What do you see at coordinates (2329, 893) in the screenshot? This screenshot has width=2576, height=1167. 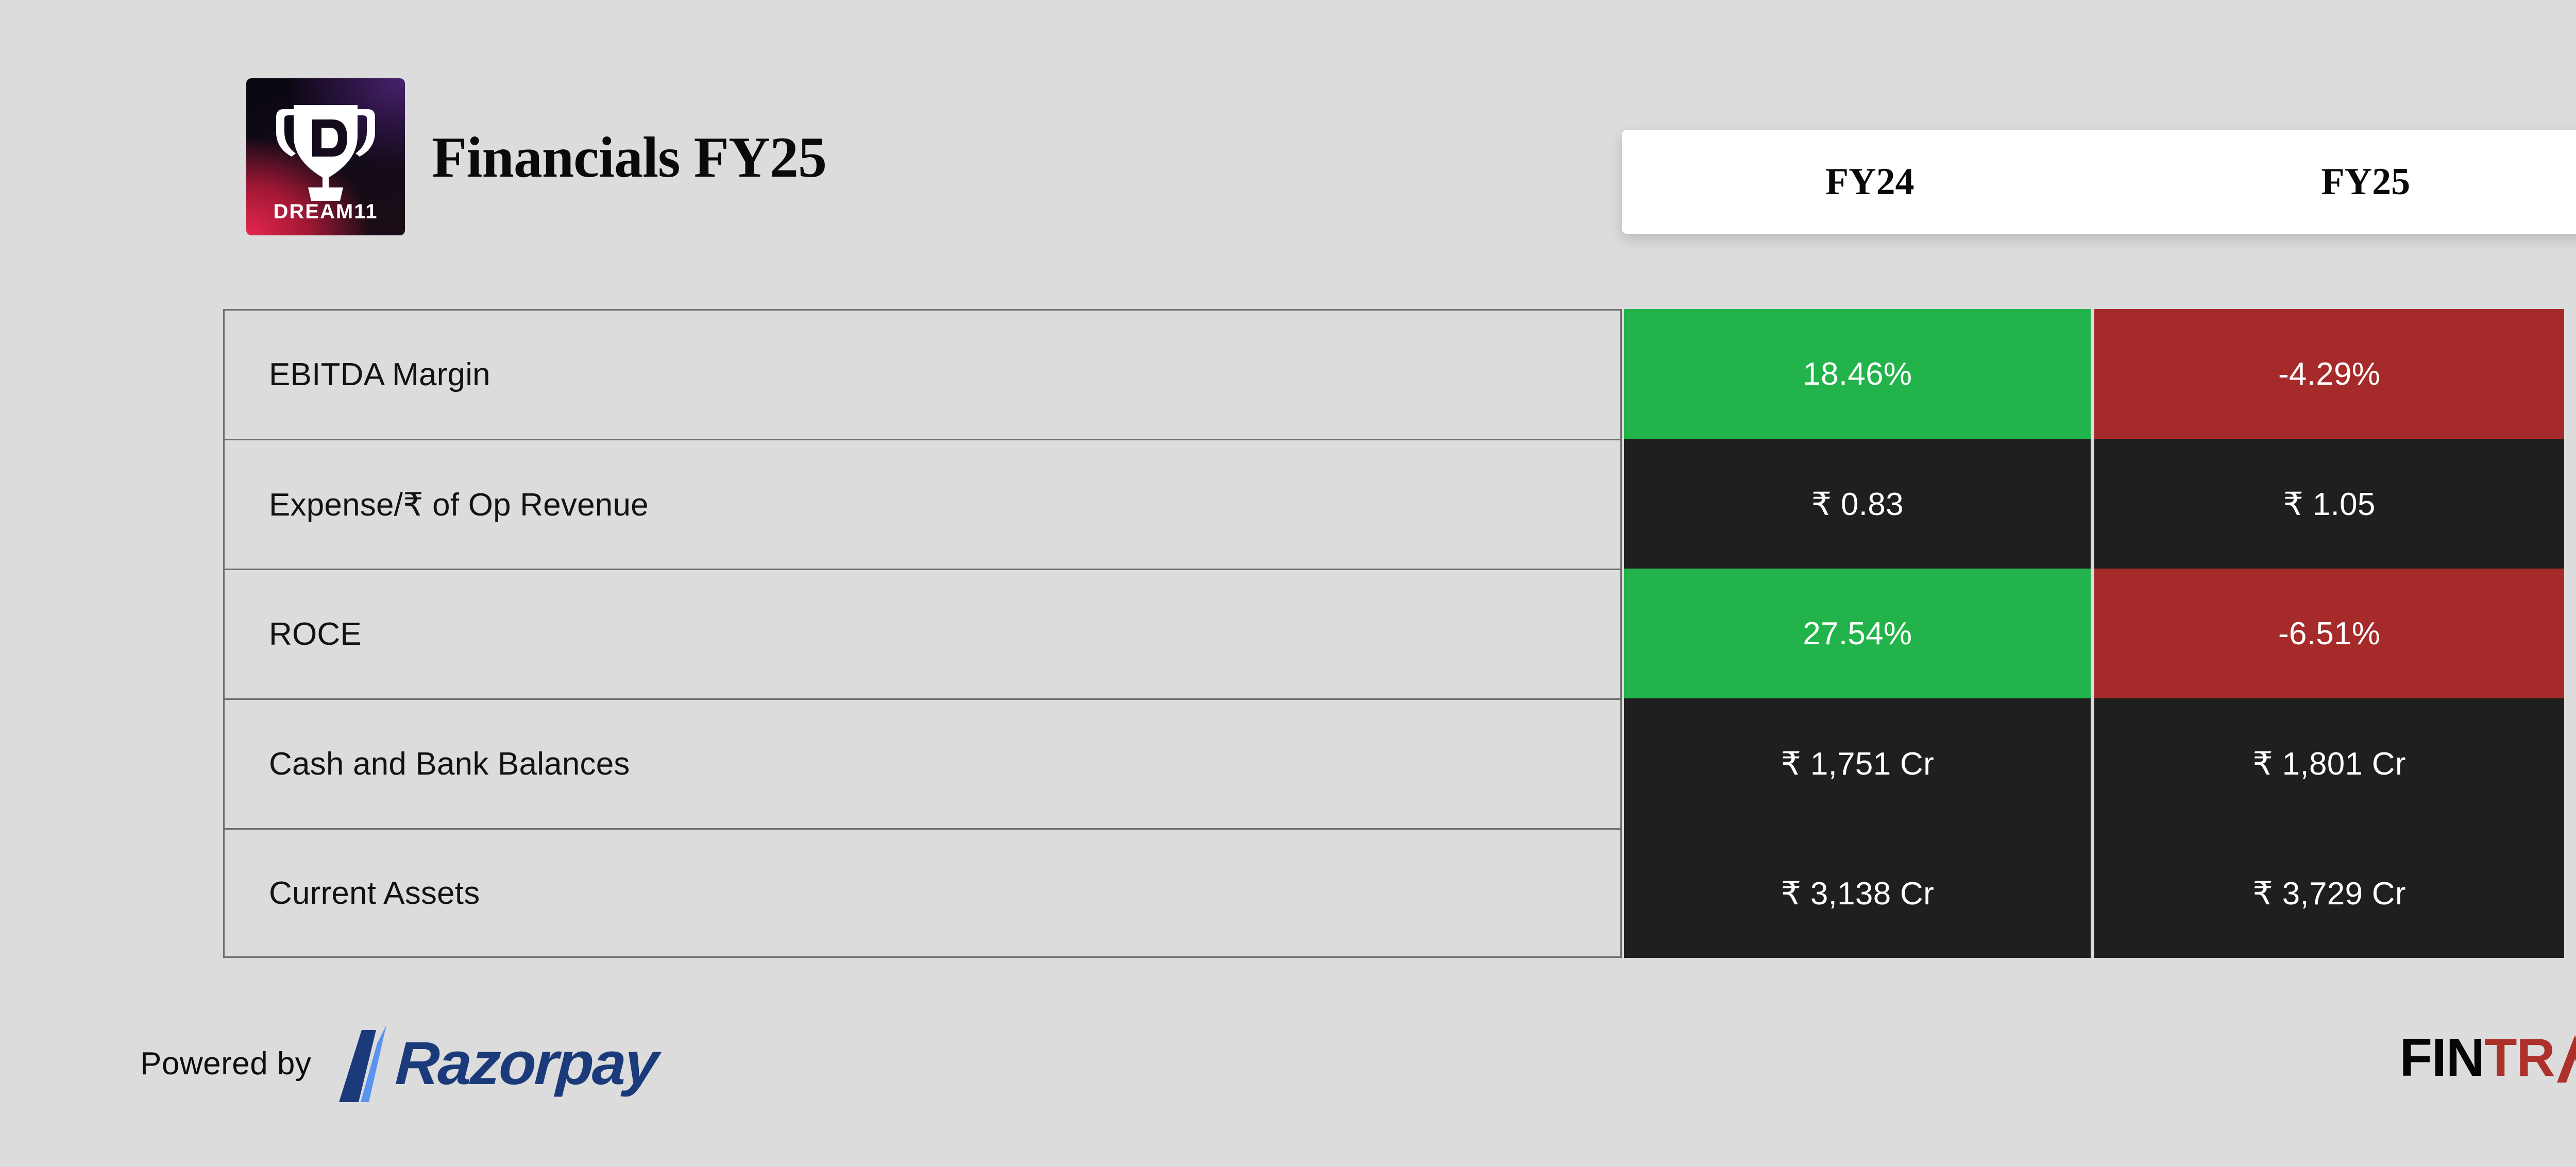 I see `metric-value-fy25: ₹ 3,729 Cr` at bounding box center [2329, 893].